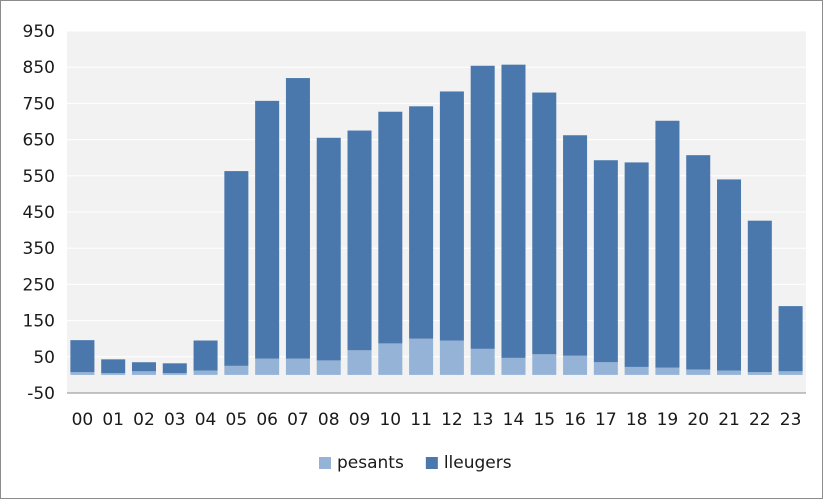  What do you see at coordinates (668, 420) in the screenshot?
I see `x-tick-label: 19` at bounding box center [668, 420].